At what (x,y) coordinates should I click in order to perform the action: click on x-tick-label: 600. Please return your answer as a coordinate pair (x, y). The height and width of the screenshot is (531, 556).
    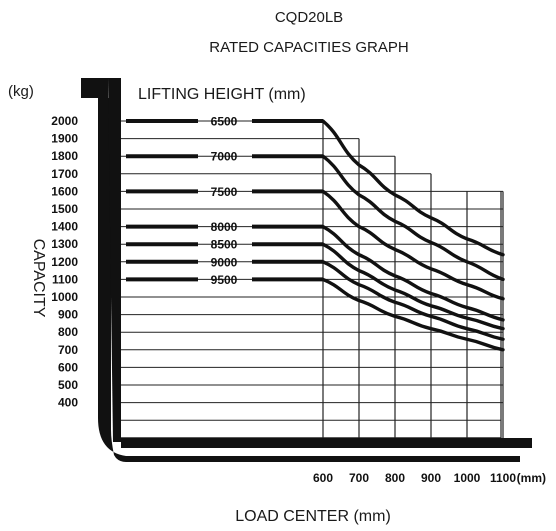
    Looking at the image, I should click on (323, 478).